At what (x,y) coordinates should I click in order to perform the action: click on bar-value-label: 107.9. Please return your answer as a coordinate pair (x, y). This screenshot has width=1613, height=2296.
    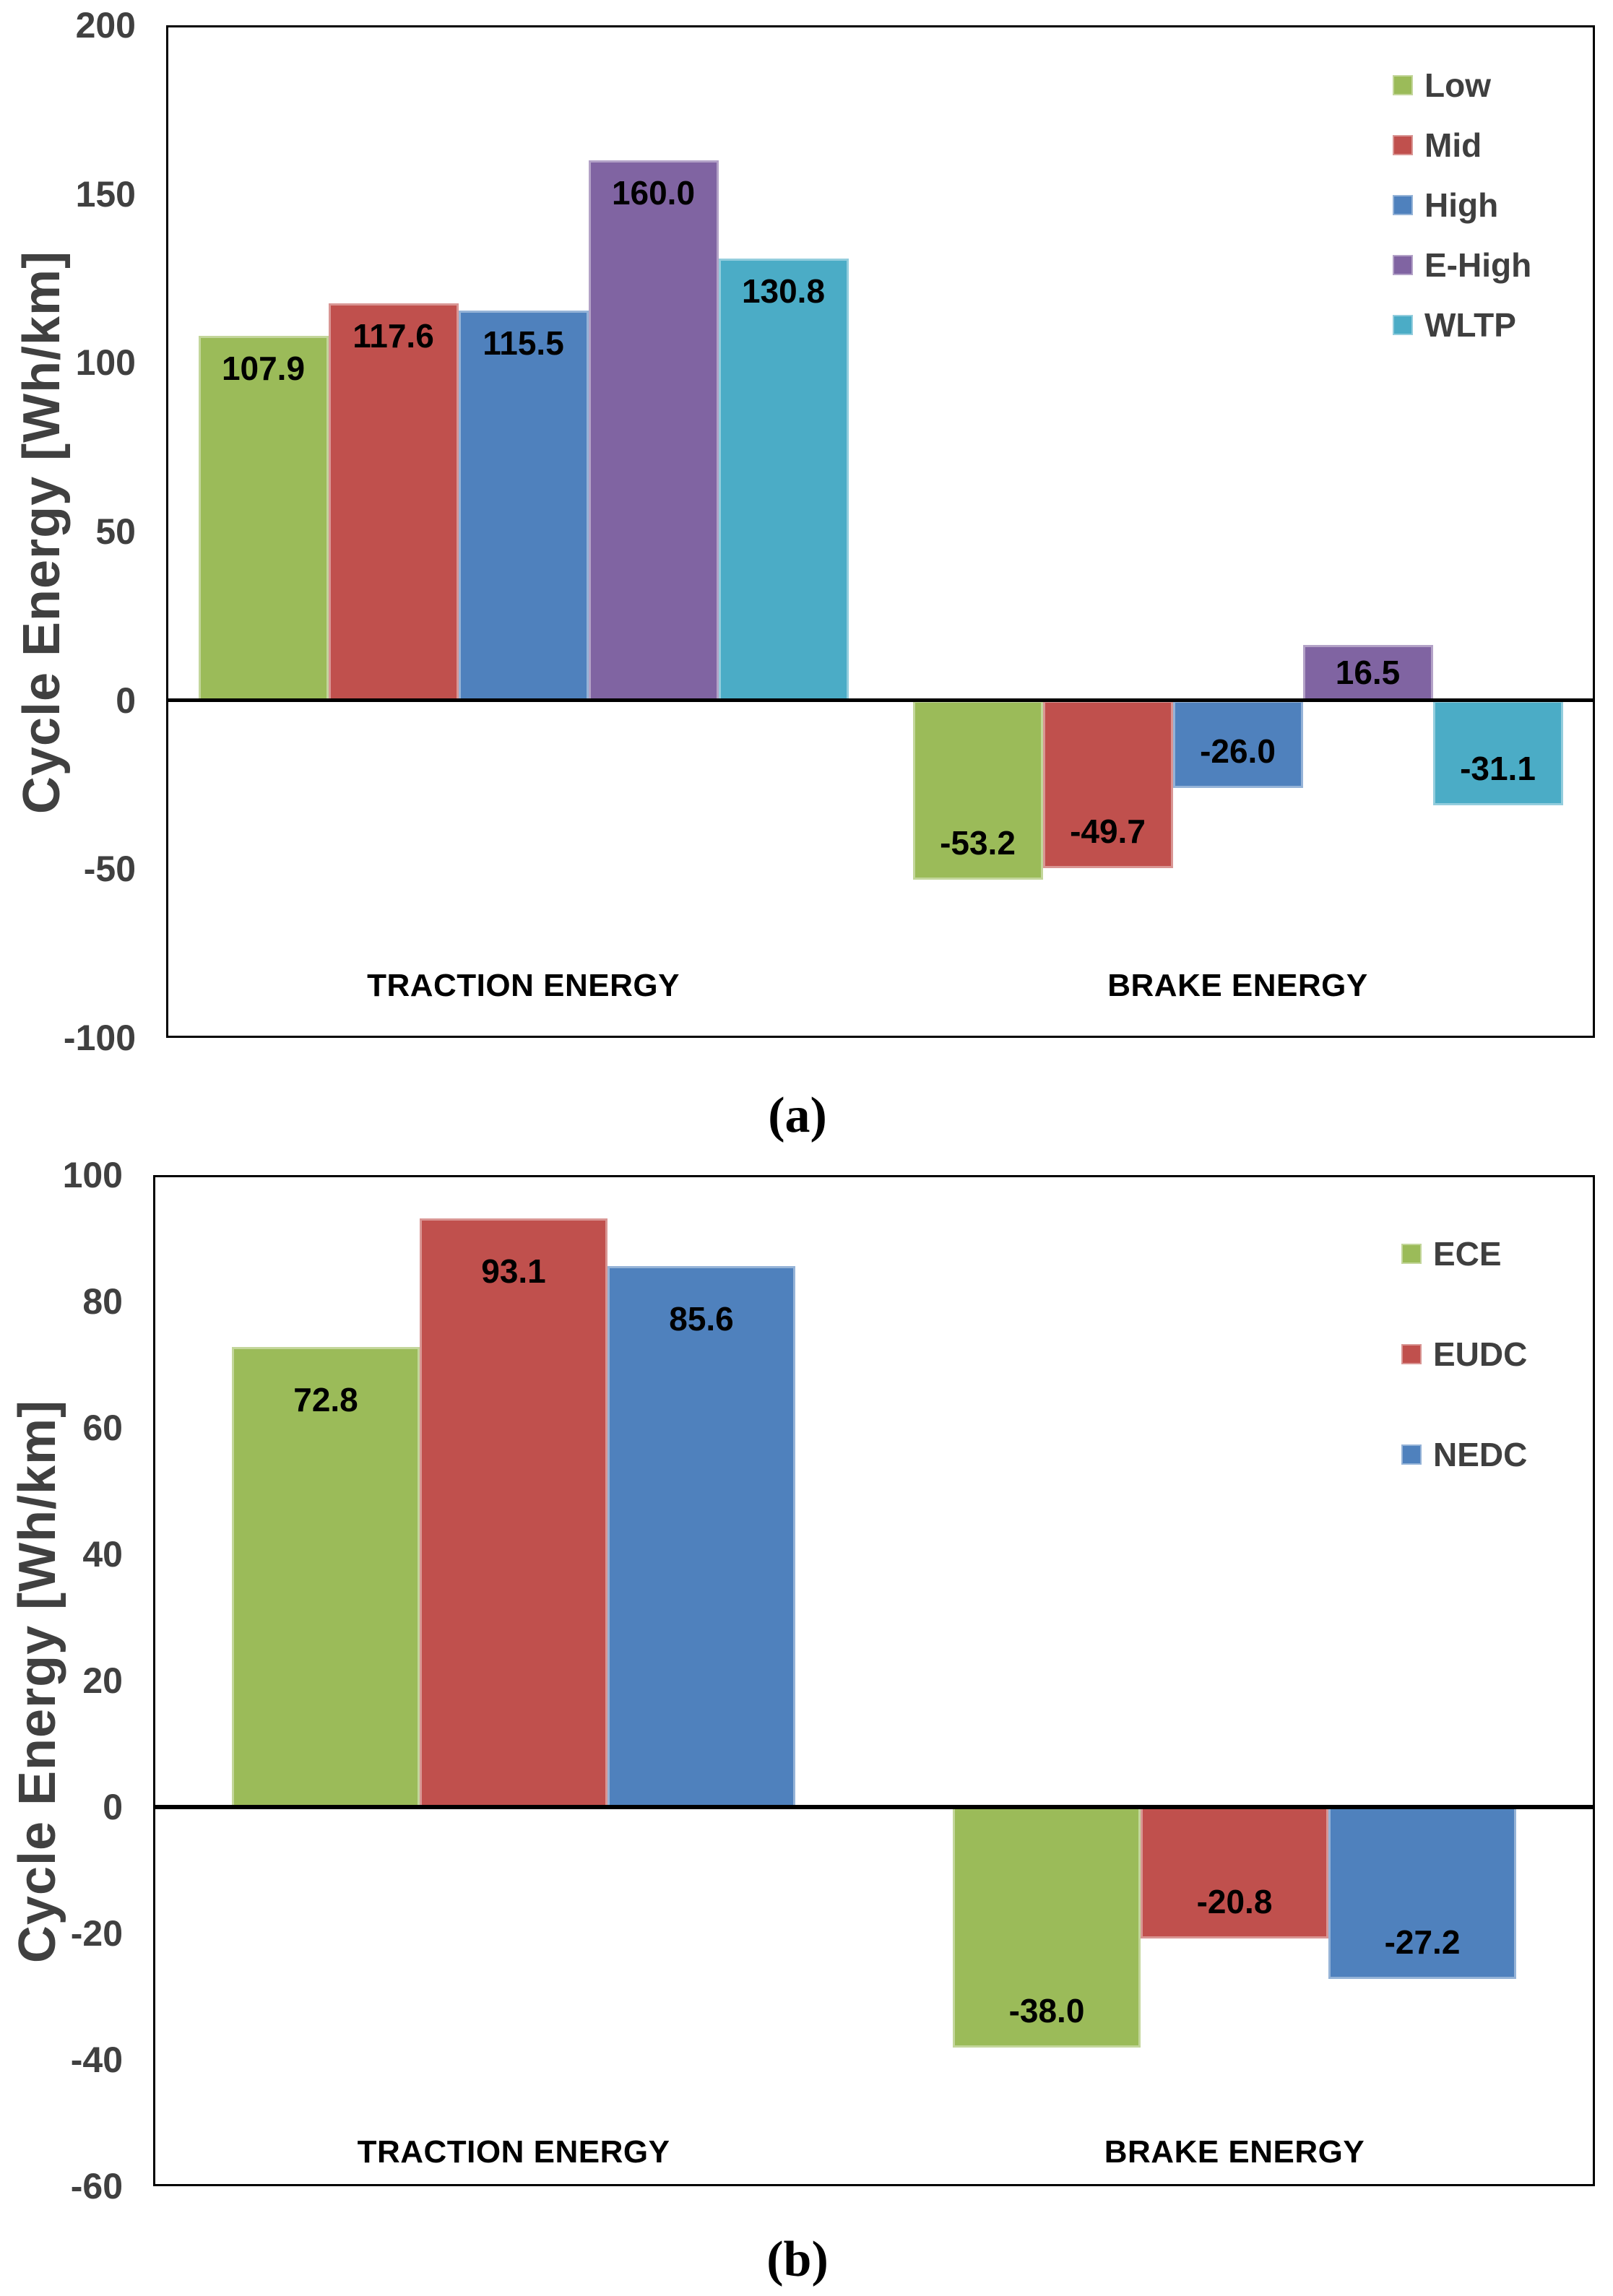
    Looking at the image, I should click on (263, 369).